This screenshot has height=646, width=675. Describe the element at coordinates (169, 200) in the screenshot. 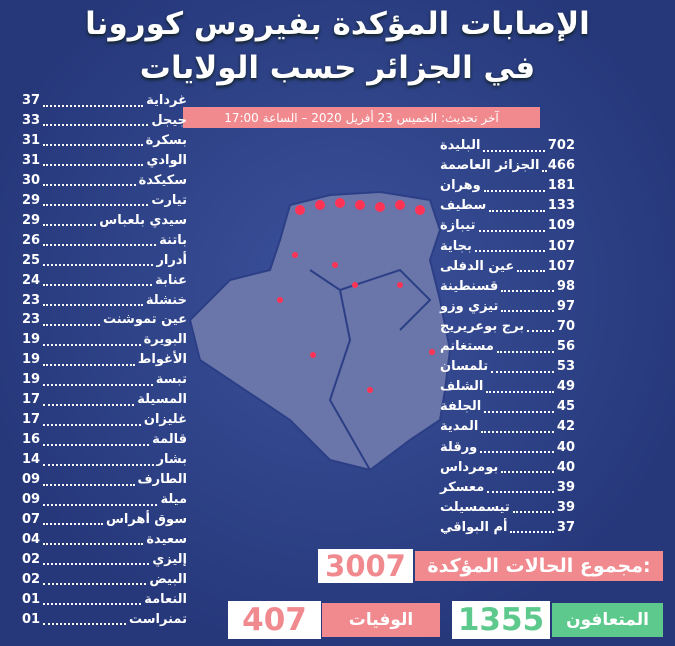

I see `wilaya-name: تيارت` at that location.